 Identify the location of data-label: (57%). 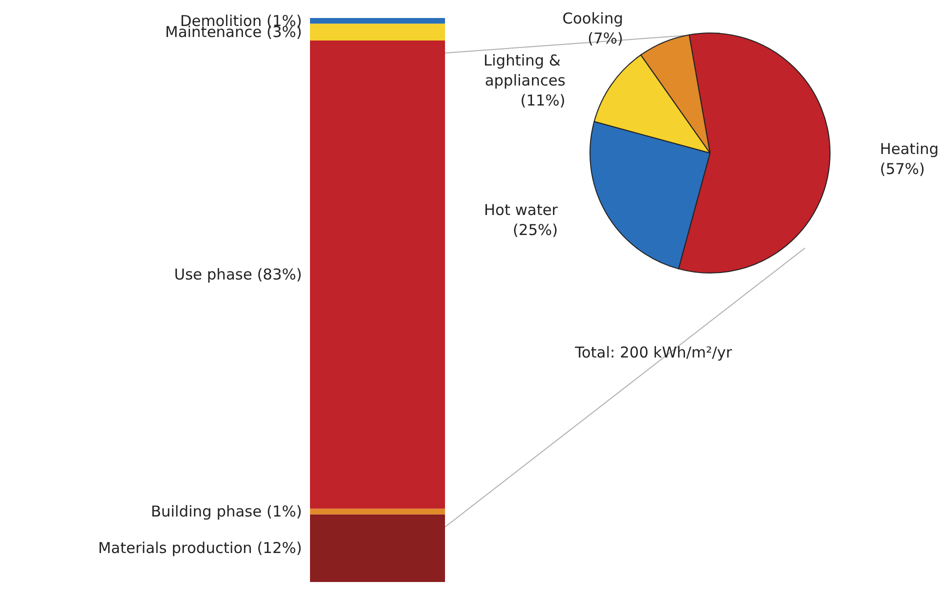
(902, 169).